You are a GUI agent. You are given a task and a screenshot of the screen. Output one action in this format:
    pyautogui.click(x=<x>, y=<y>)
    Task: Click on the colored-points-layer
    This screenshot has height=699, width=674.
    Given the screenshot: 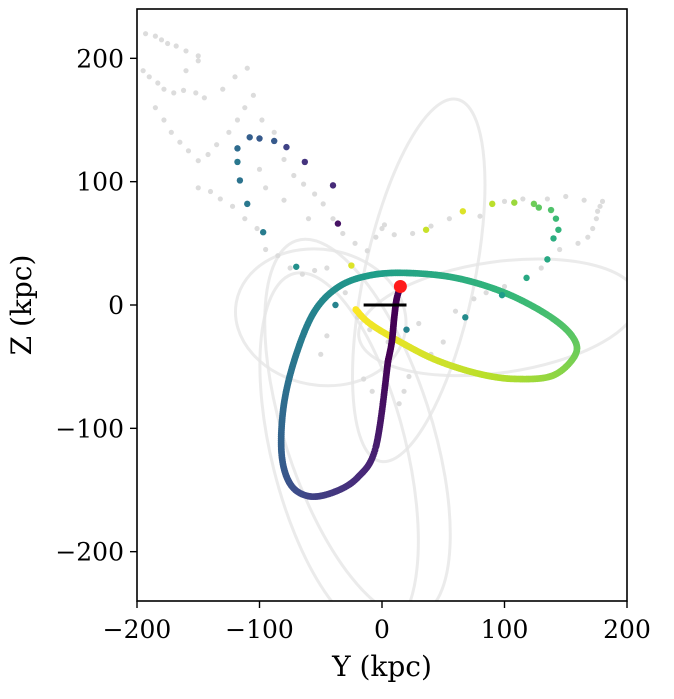 What is the action you would take?
    pyautogui.click(x=398, y=233)
    